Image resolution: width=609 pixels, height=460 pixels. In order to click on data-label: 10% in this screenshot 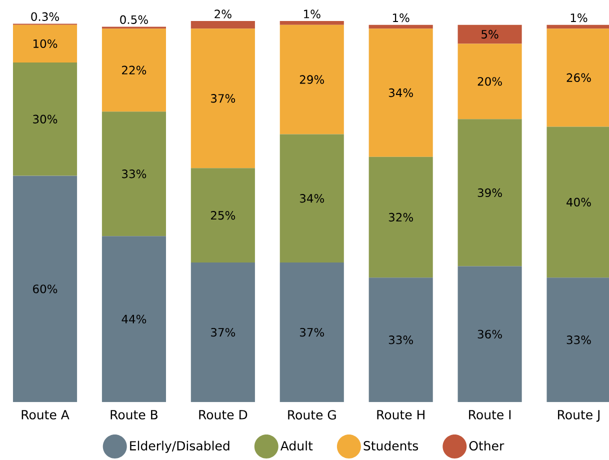, I will do `click(46, 43)`.